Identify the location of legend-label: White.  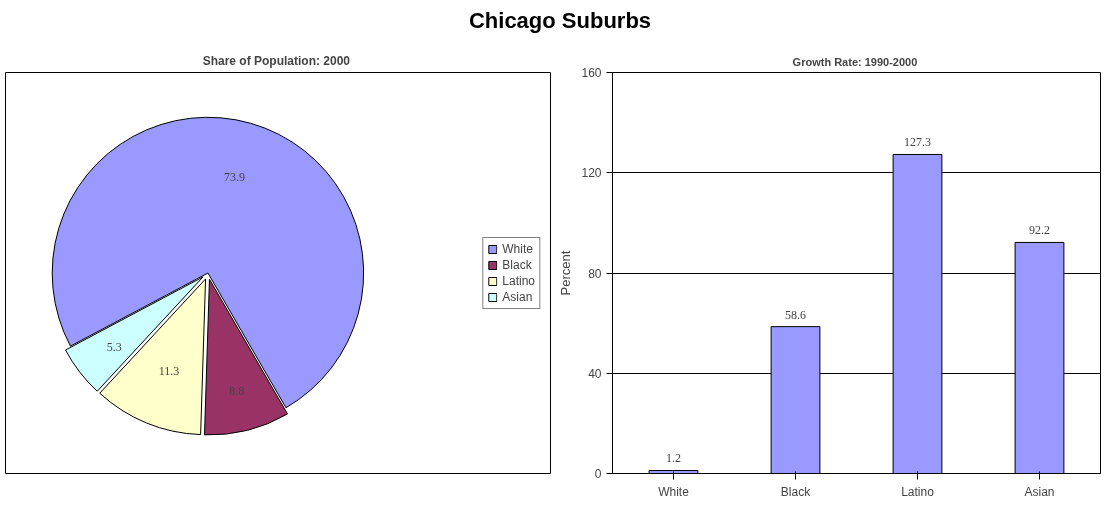
(517, 248).